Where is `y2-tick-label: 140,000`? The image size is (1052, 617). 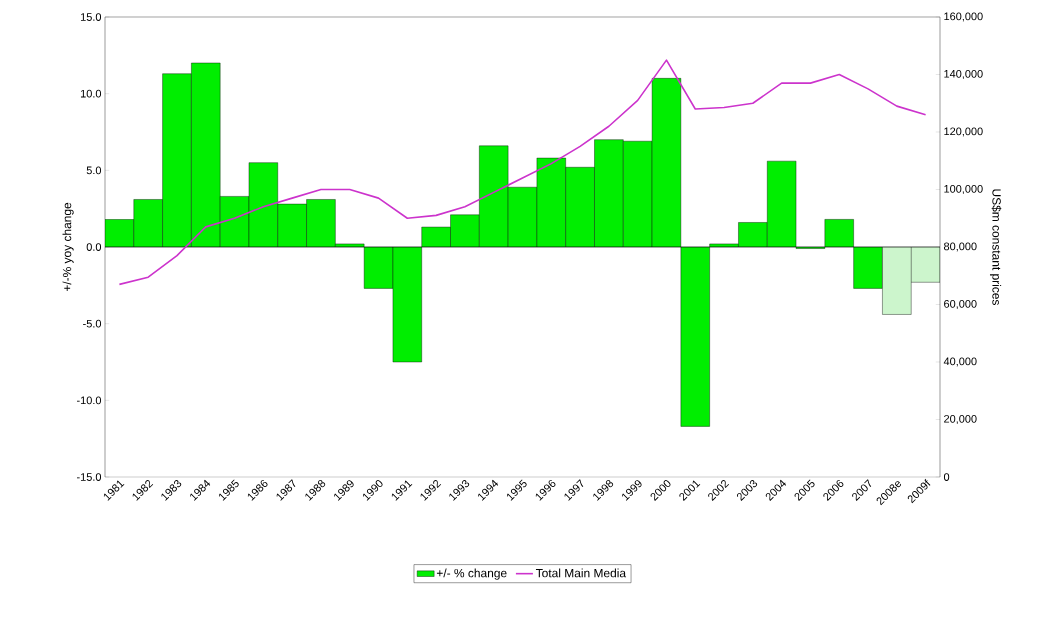
y2-tick-label: 140,000 is located at coordinates (963, 74).